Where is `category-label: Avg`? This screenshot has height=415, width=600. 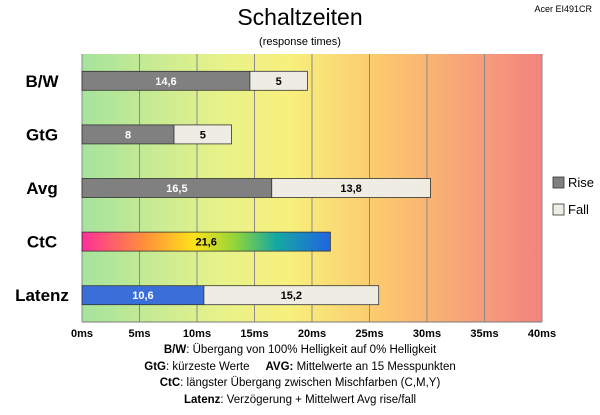 category-label: Avg is located at coordinates (42, 188).